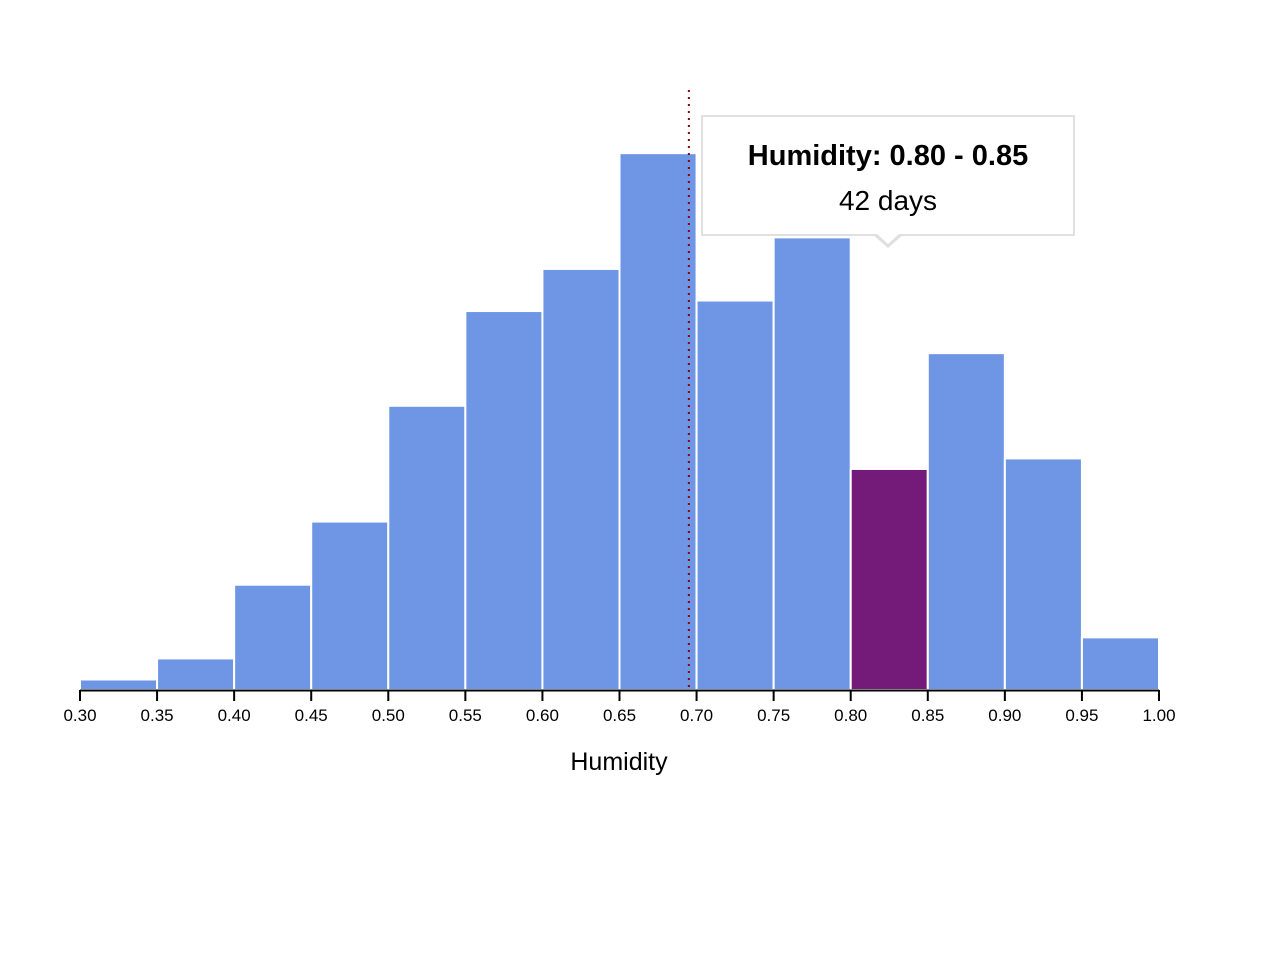  I want to click on x-axis-tick-label: 0.55, so click(465, 715).